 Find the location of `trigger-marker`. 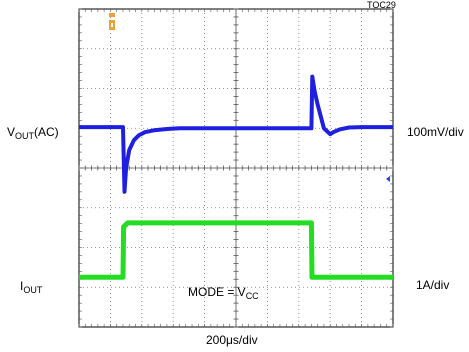

trigger-marker is located at coordinates (112, 21).